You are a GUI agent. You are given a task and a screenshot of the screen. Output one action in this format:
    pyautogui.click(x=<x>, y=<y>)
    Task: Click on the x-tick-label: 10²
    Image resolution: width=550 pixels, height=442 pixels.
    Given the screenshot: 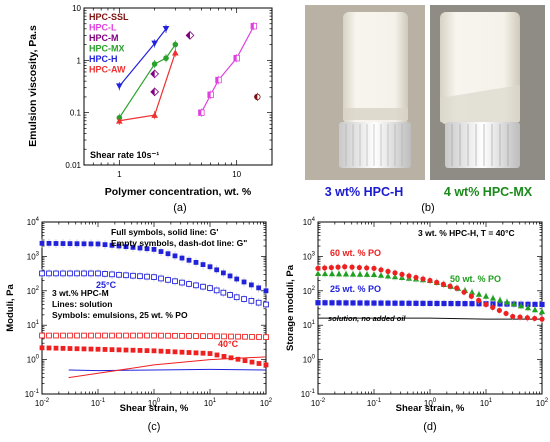 What is the action you would take?
    pyautogui.click(x=542, y=403)
    